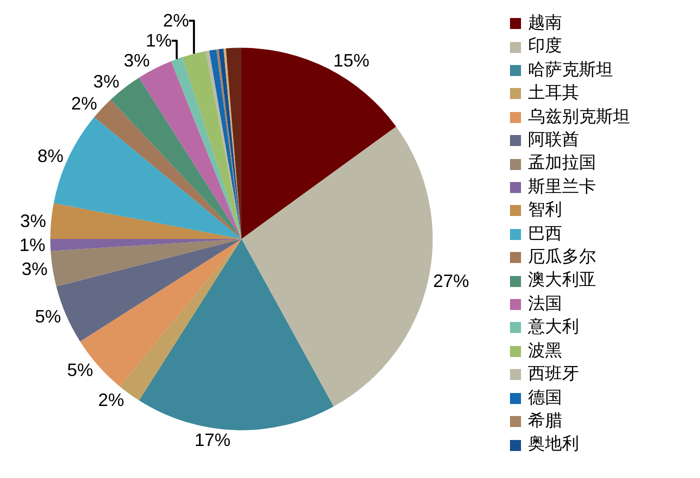 The height and width of the screenshot is (478, 700). What do you see at coordinates (553, 444) in the screenshot?
I see `legend-label: 奥地利` at bounding box center [553, 444].